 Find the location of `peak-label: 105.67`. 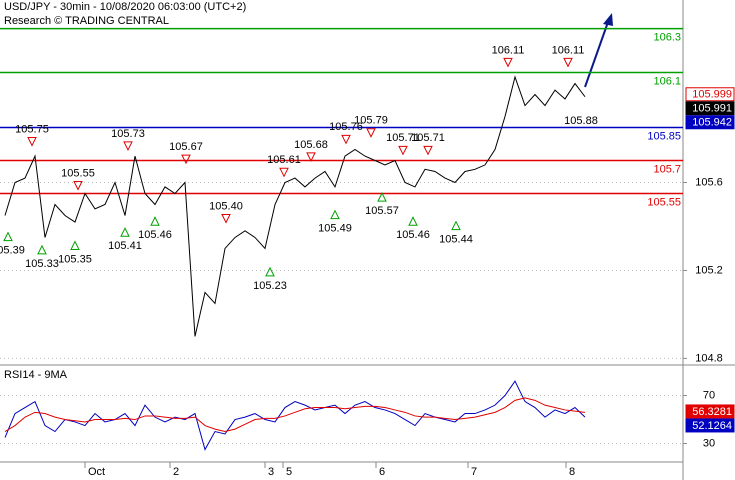

peak-label: 105.67 is located at coordinates (186, 147).